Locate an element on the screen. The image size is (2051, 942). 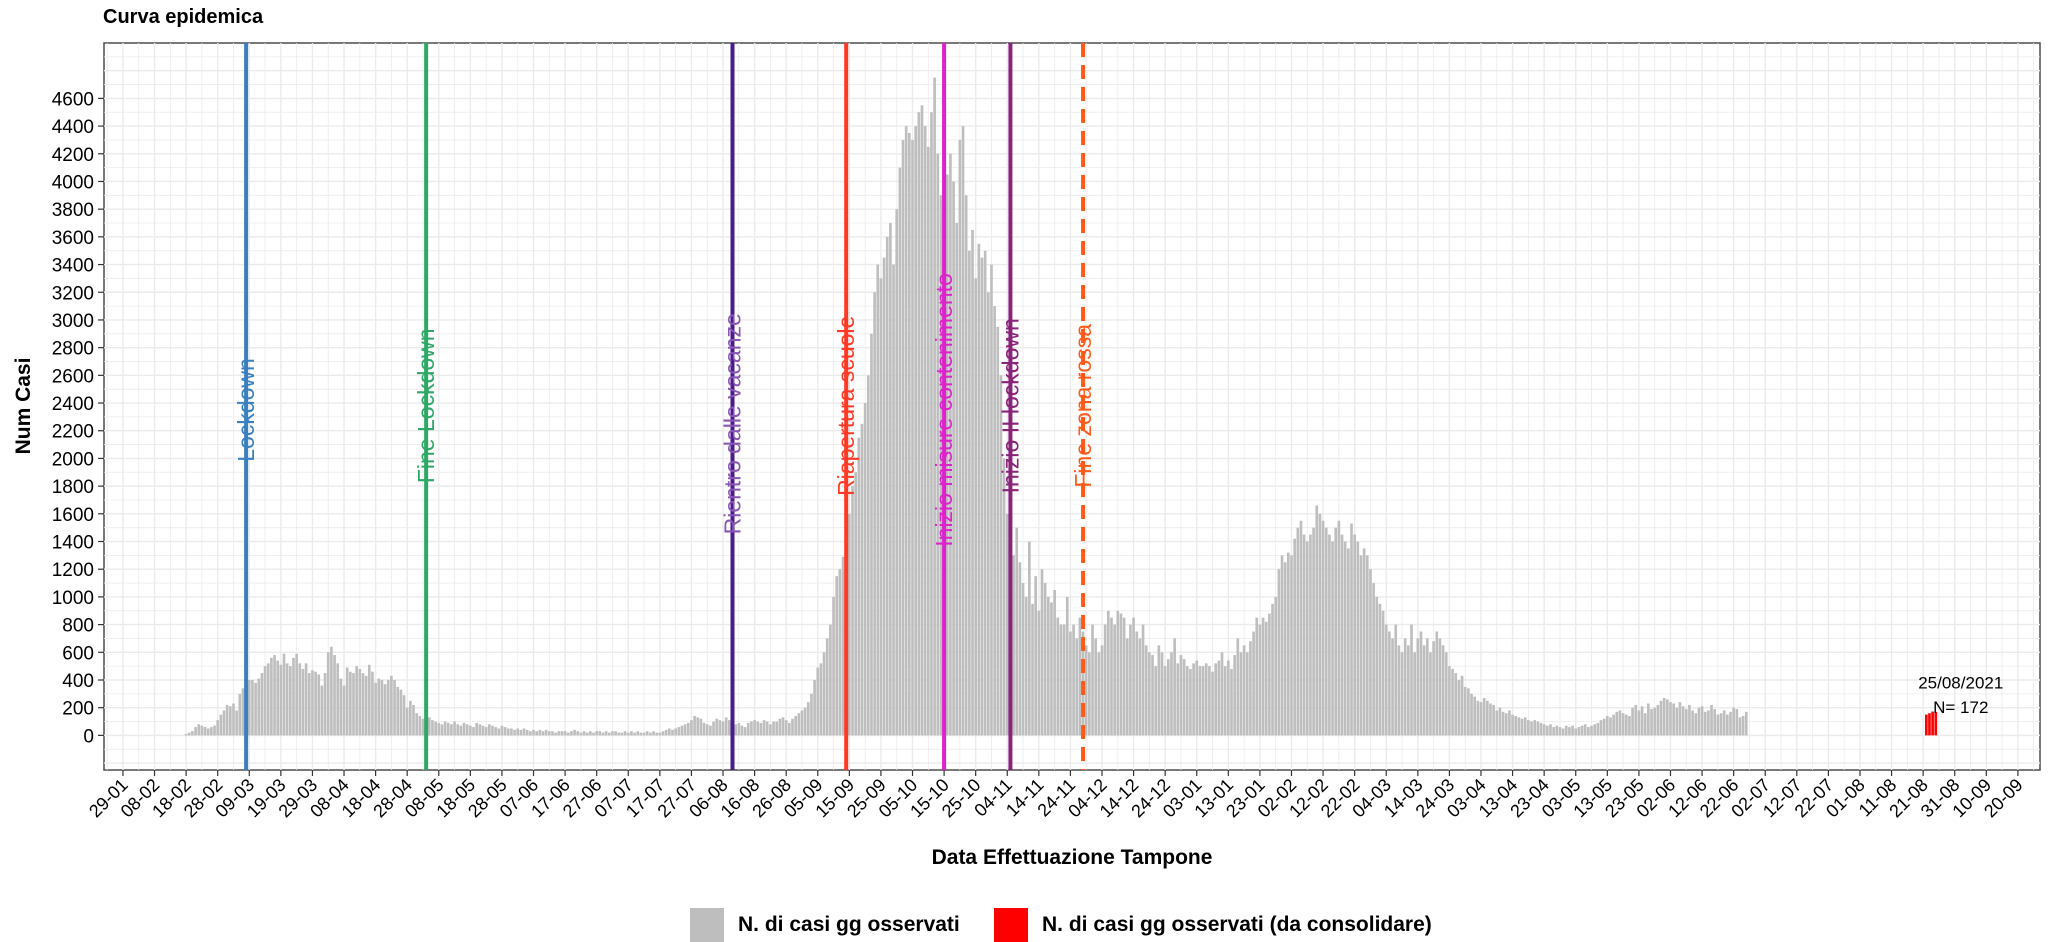
y-tick-label: 1000 is located at coordinates (73, 598).